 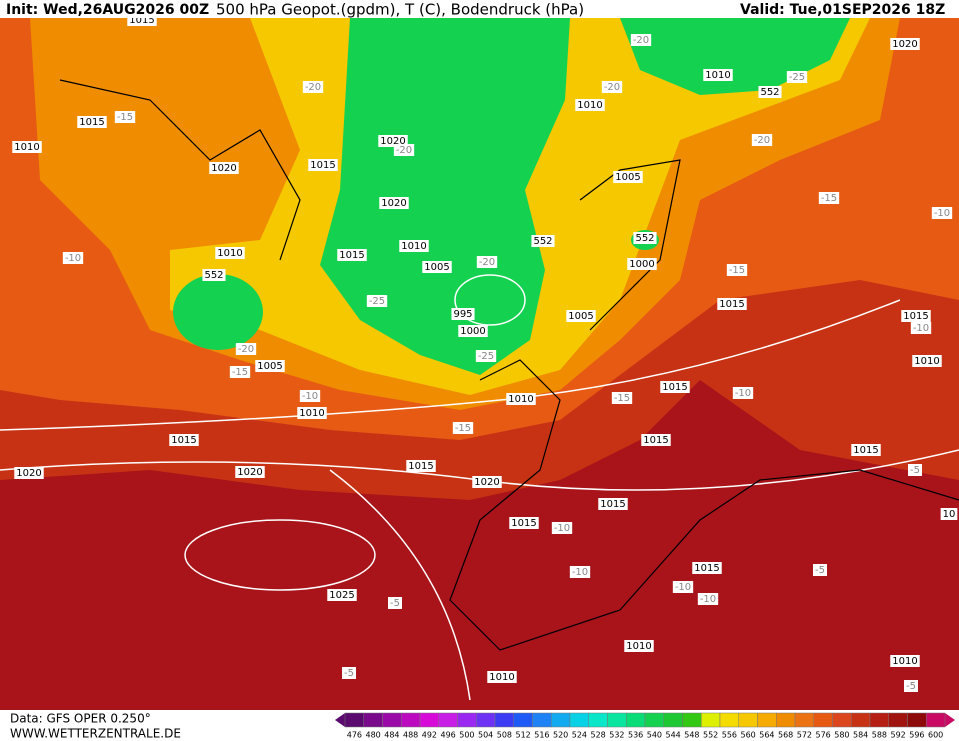 I want to click on header-bg, so click(x=479, y=9).